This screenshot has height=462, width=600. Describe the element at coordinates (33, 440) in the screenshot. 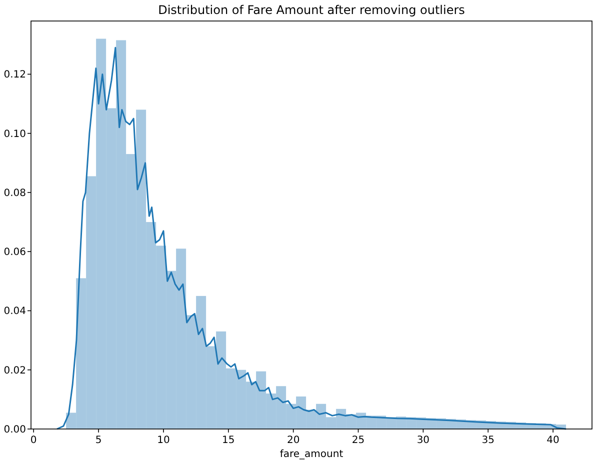

I see `x-tick-label: 0` at that location.